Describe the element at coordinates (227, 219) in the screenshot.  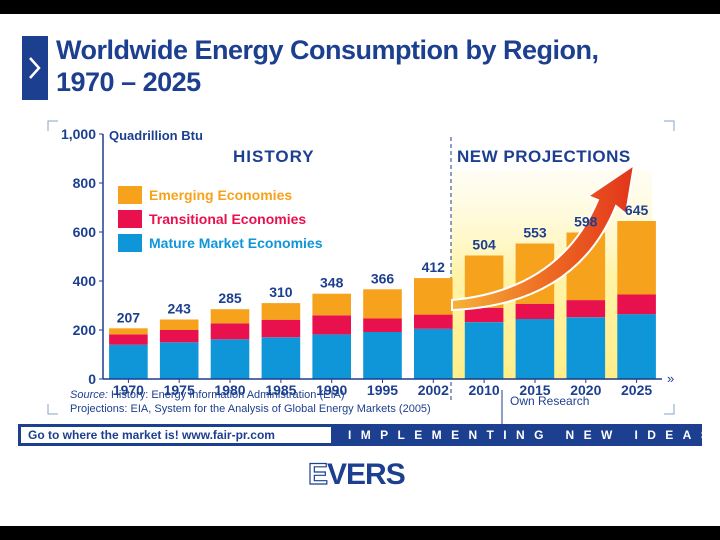
I see `legend-label: Transitional Economies` at that location.